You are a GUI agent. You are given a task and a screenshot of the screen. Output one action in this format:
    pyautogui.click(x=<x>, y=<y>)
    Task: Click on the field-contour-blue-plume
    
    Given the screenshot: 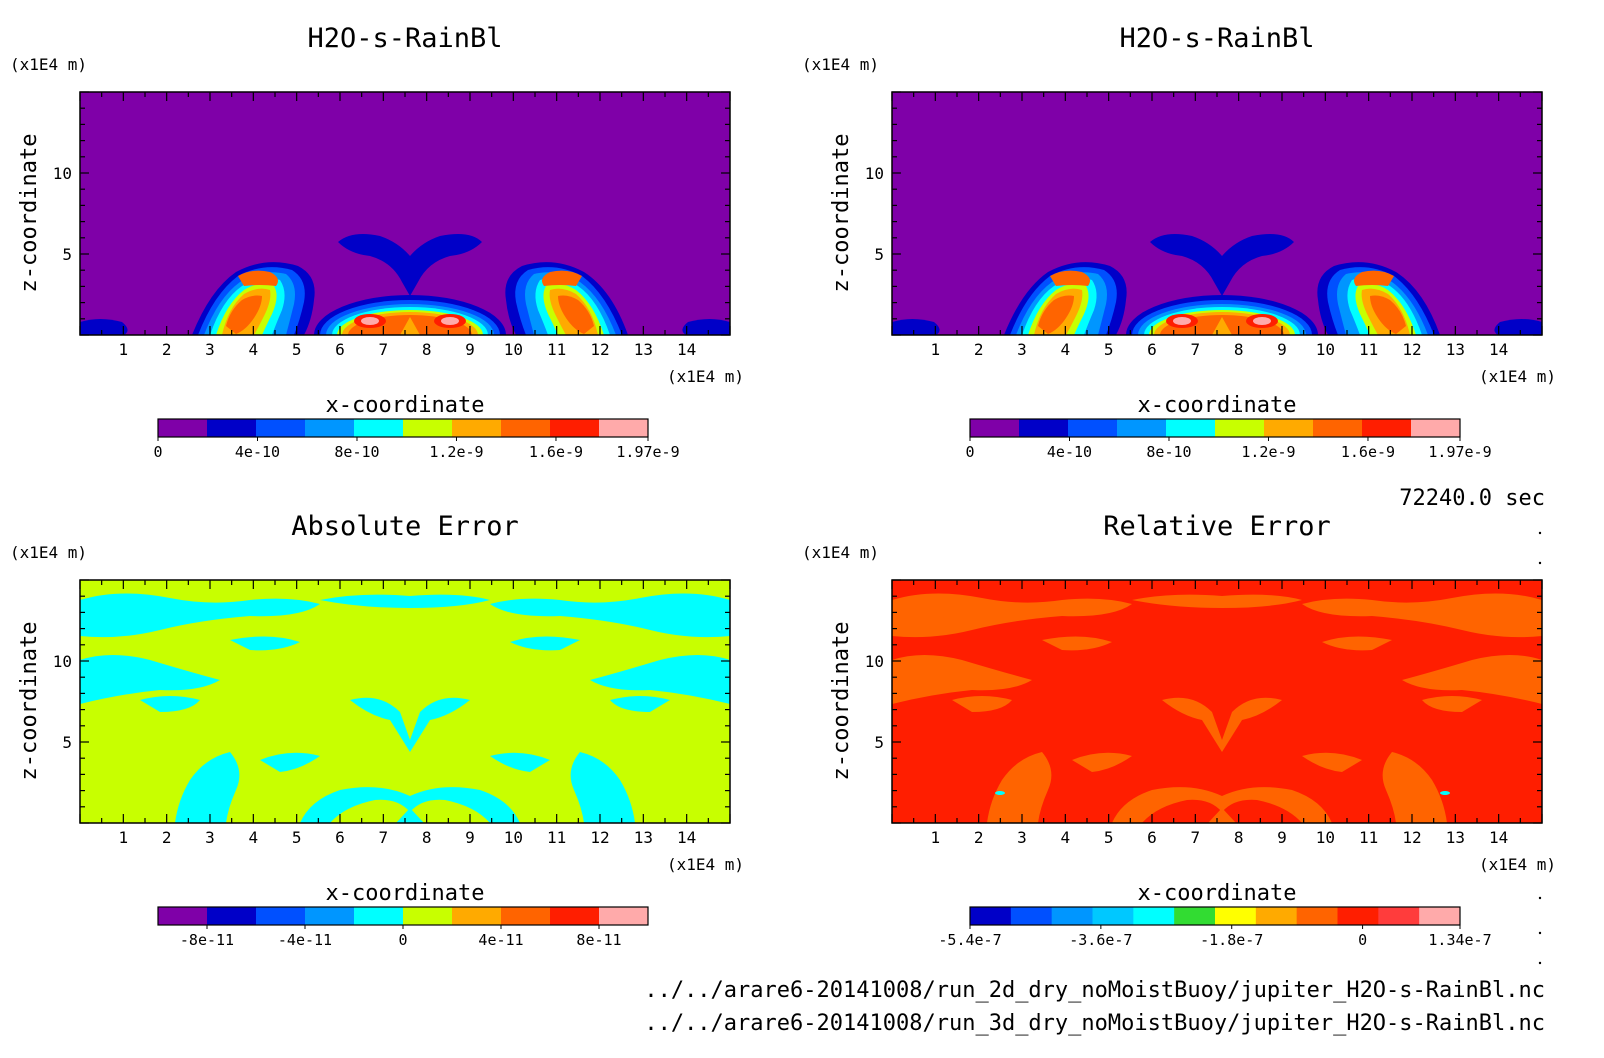 What is the action you would take?
    pyautogui.click(x=410, y=265)
    